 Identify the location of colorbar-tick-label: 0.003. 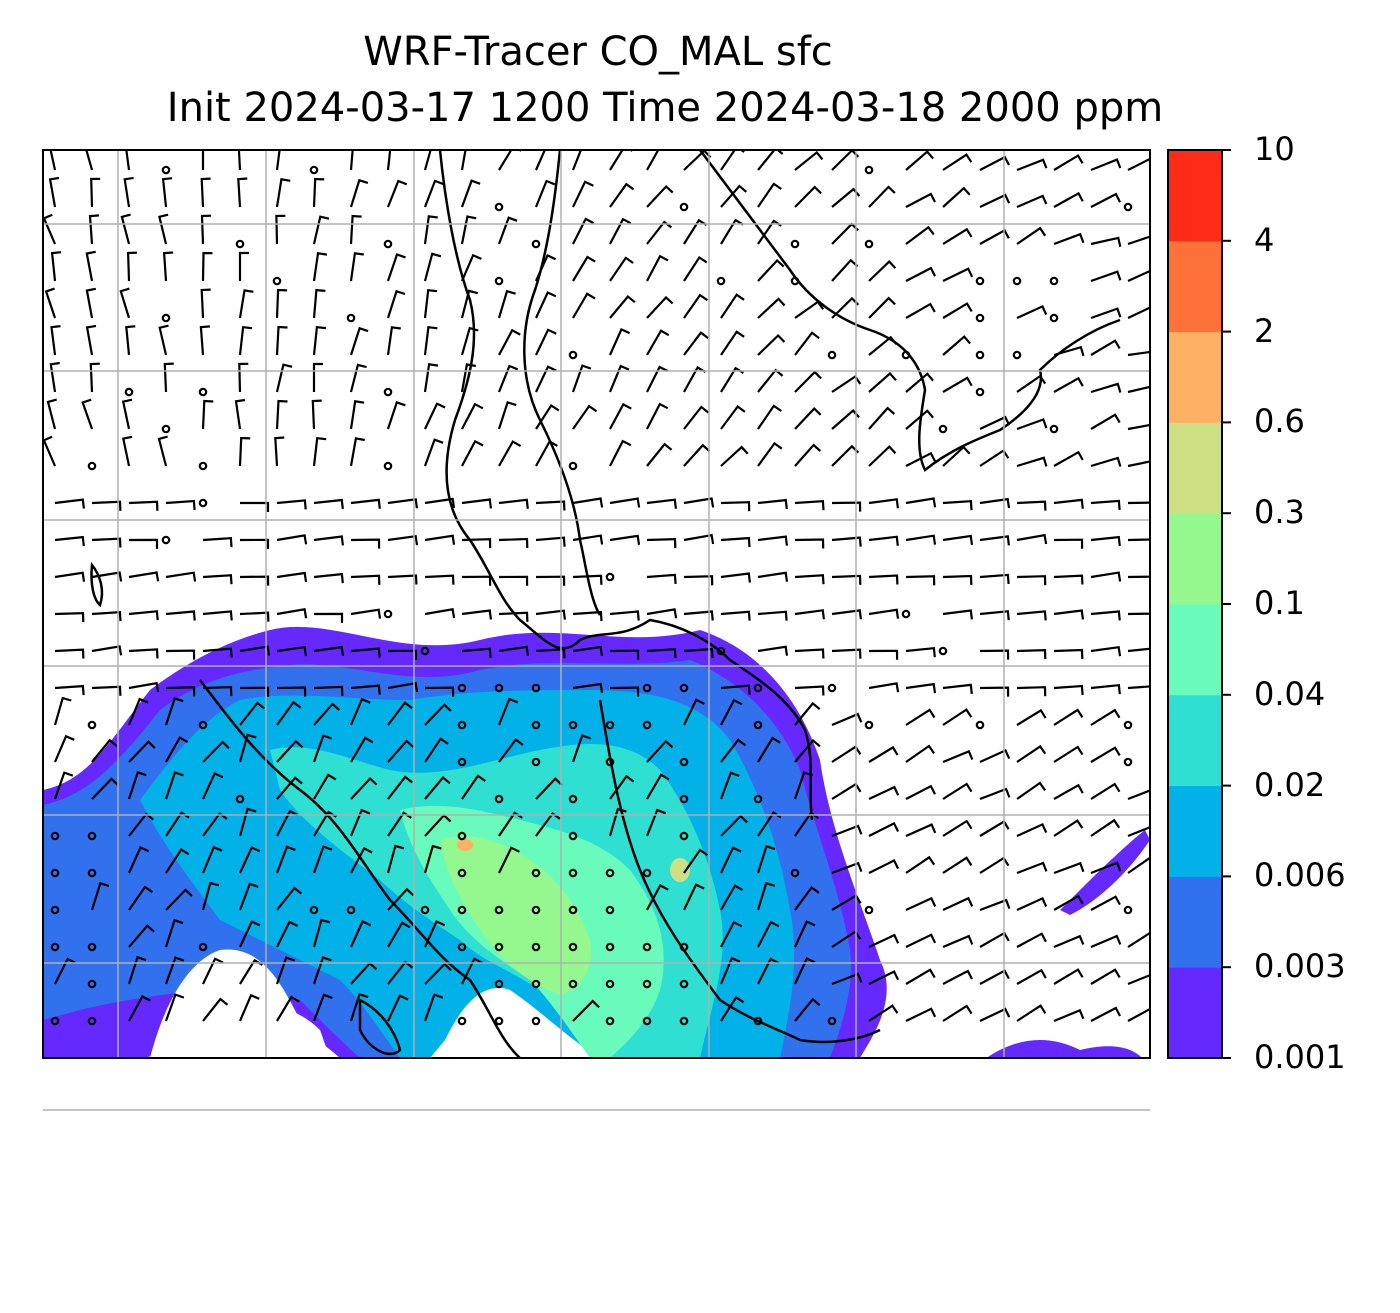
(1300, 966).